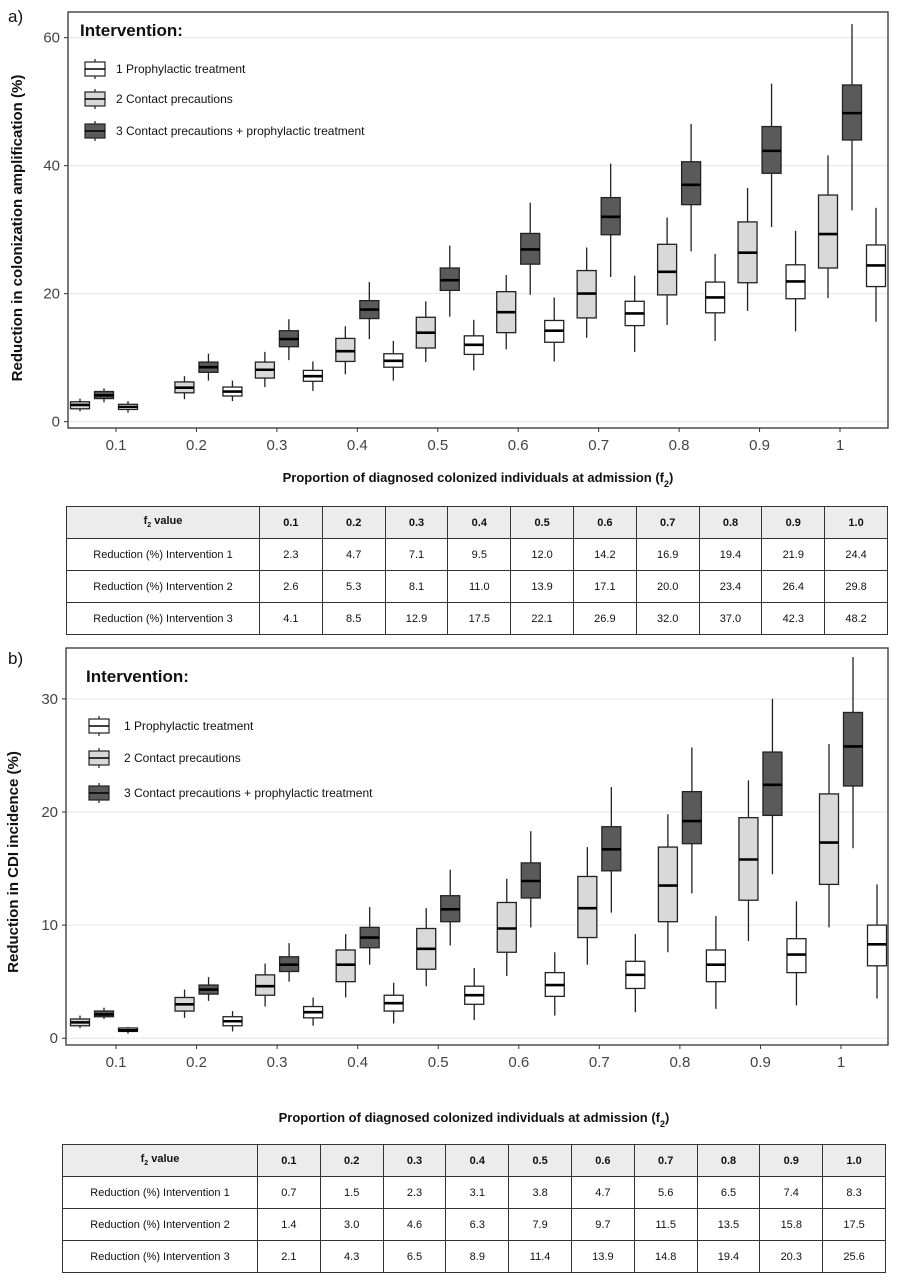  What do you see at coordinates (163, 618) in the screenshot?
I see `table-row-label: Reduction (%) Intervention 3` at bounding box center [163, 618].